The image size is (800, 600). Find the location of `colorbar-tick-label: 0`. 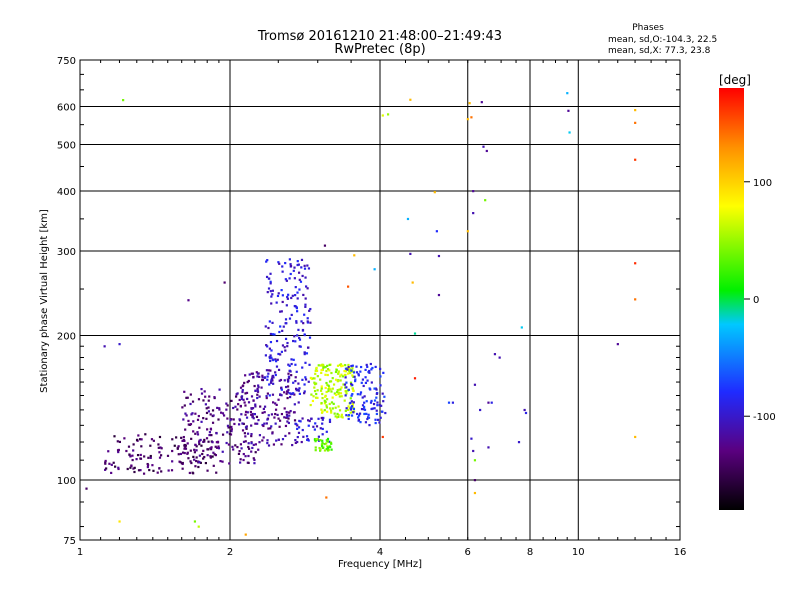

colorbar-tick-label: 0 is located at coordinates (756, 300).